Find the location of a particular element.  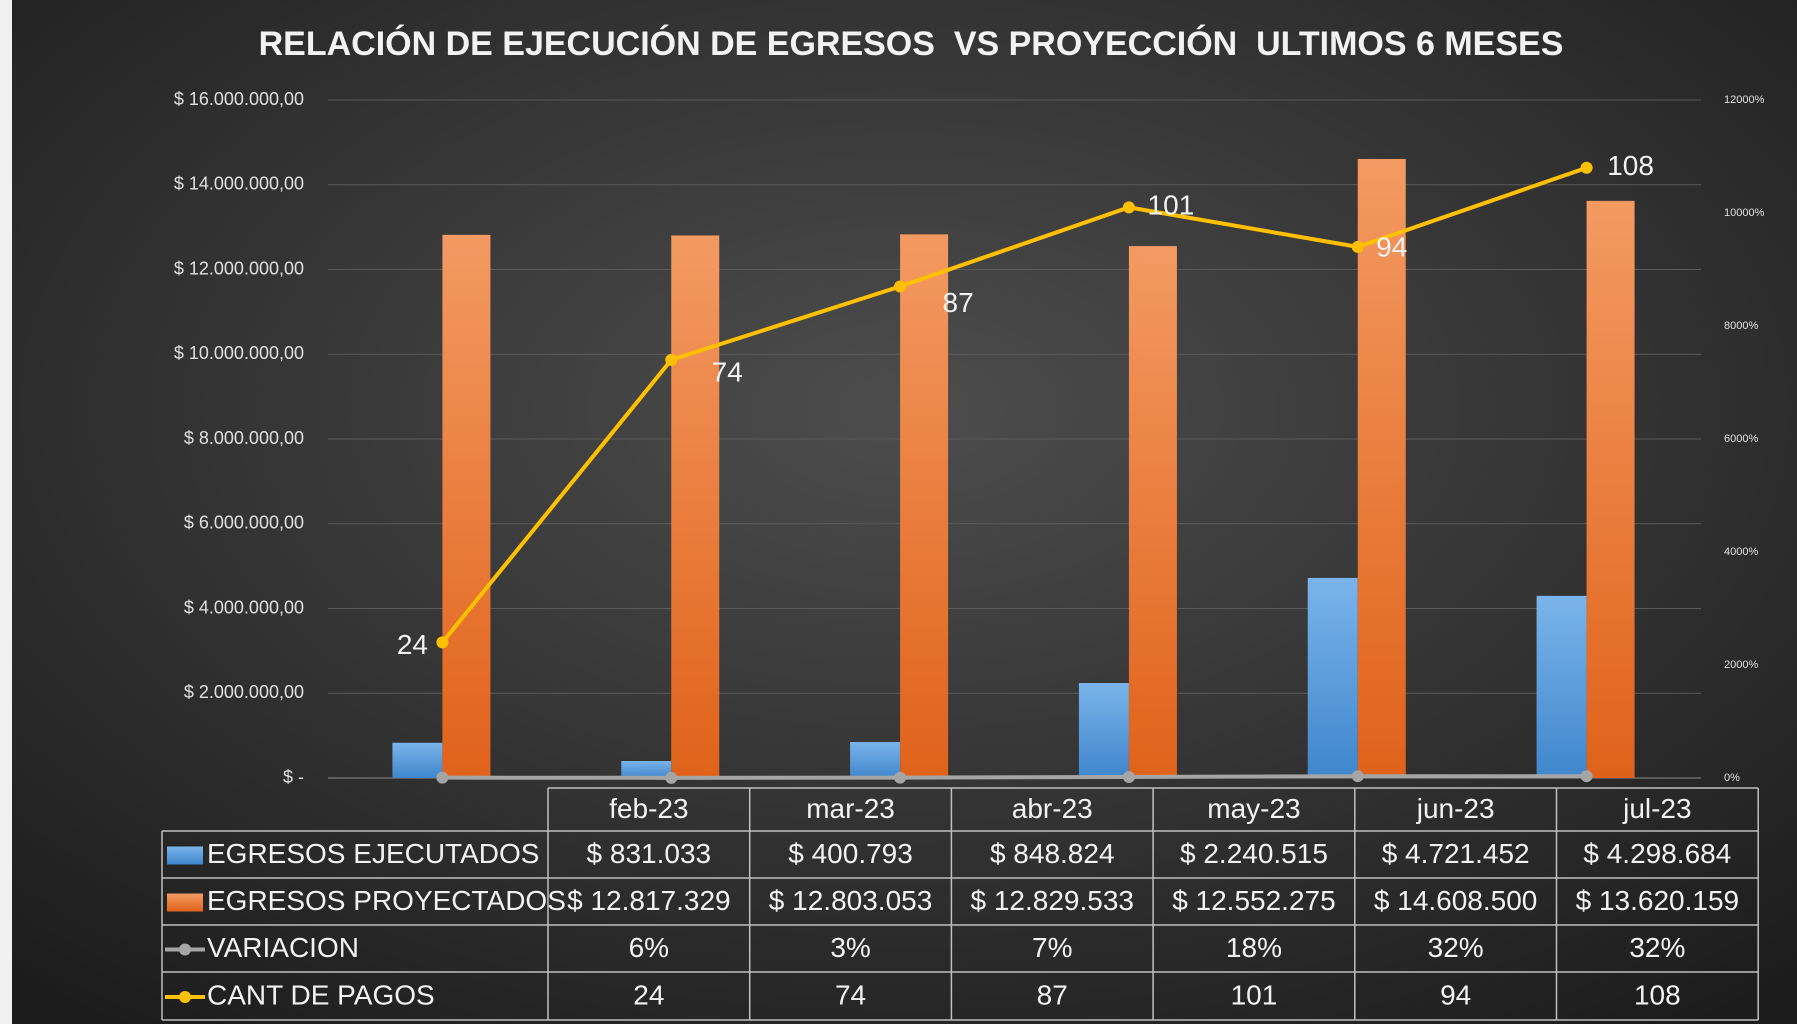

y2-tick-label: 0% is located at coordinates (1732, 778).